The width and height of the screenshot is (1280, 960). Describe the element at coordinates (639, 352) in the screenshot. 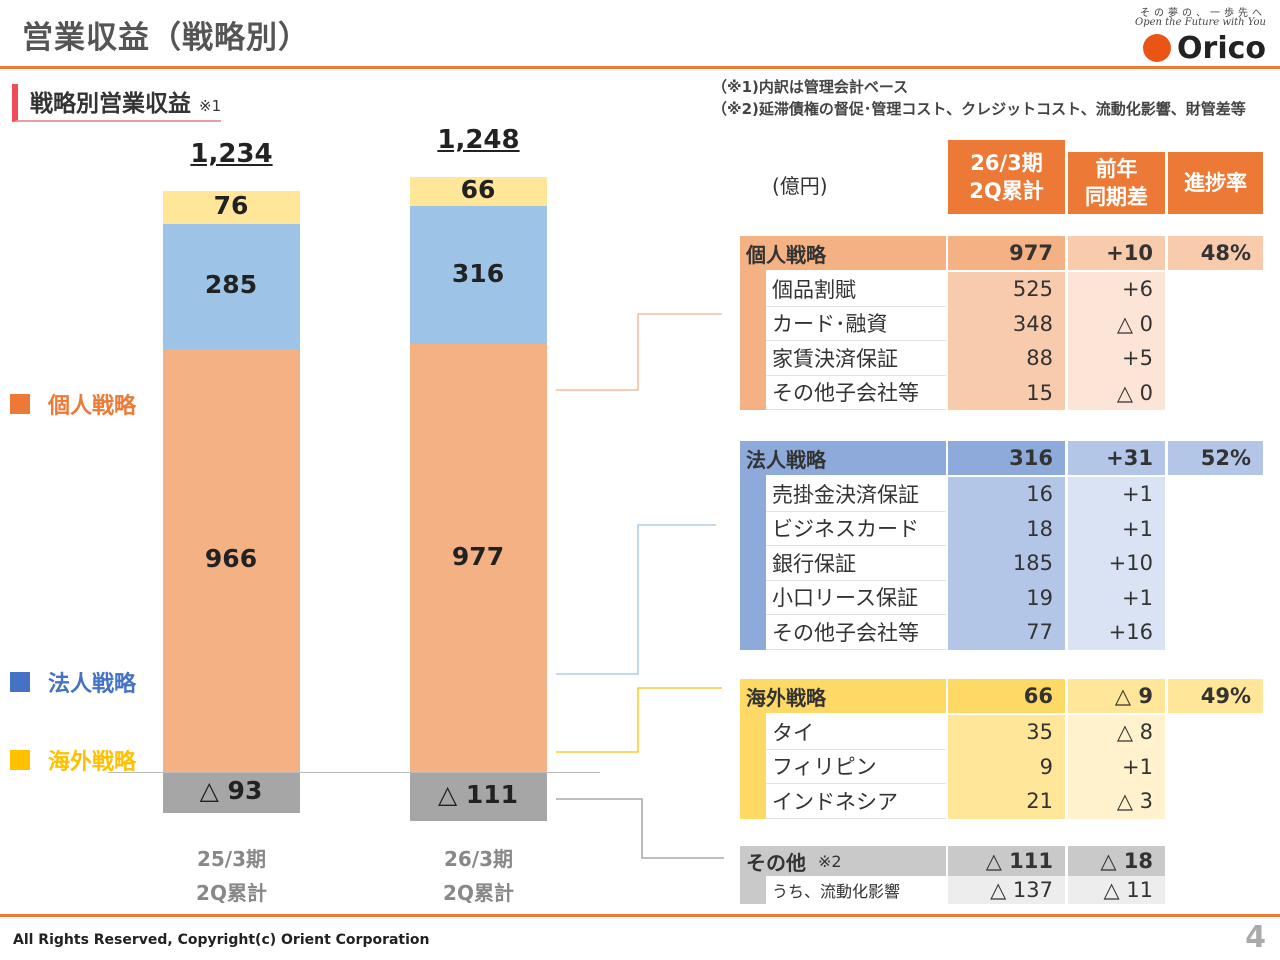

I see `connector-personal` at that location.